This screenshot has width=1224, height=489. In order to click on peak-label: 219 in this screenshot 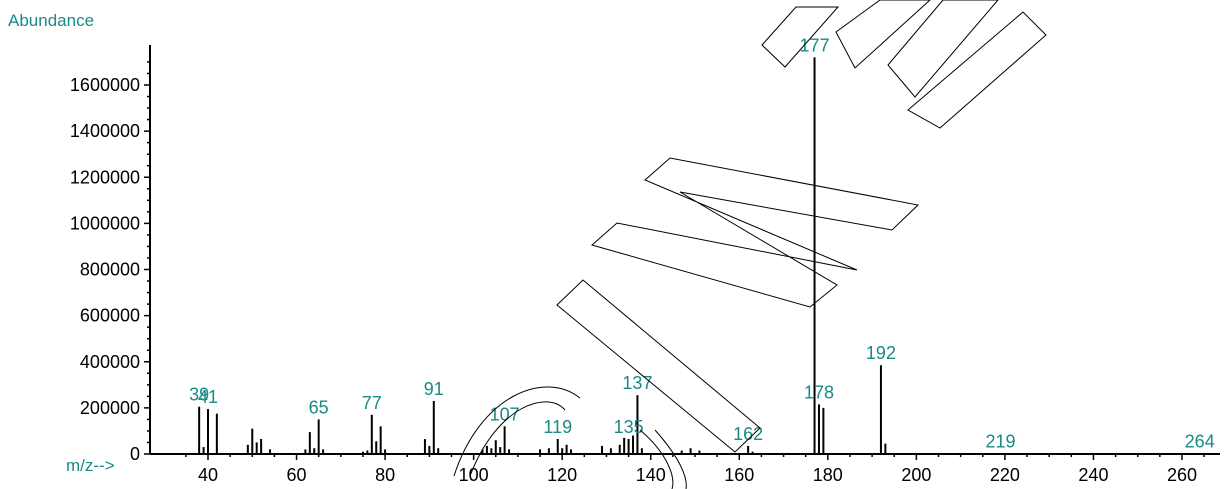, I will do `click(1000, 441)`.